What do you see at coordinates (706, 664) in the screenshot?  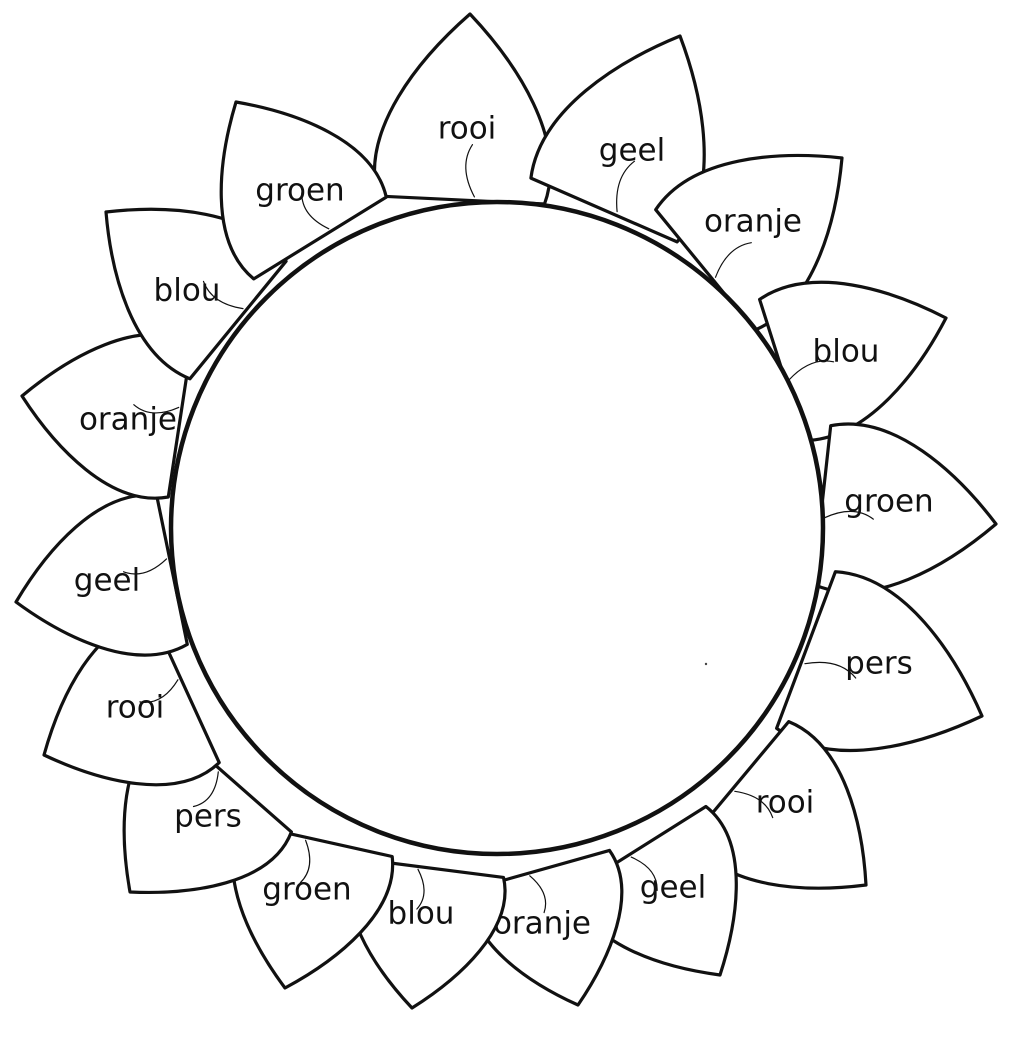 I see `speck-mark` at bounding box center [706, 664].